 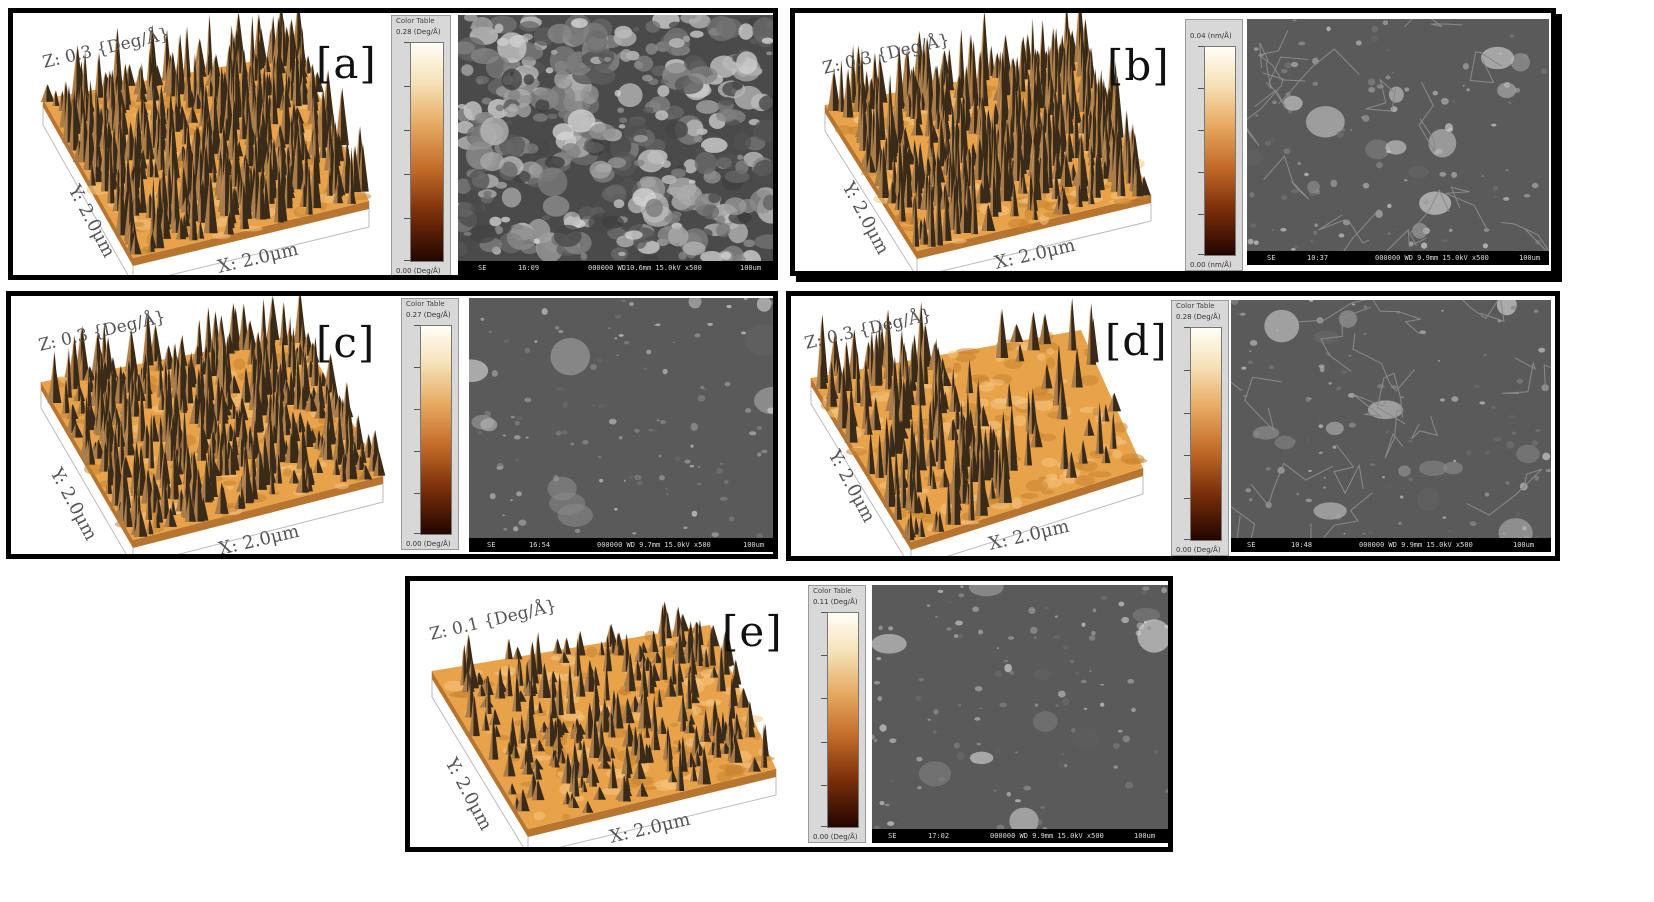 I want to click on sem-time: 10:48, so click(x=1302, y=545).